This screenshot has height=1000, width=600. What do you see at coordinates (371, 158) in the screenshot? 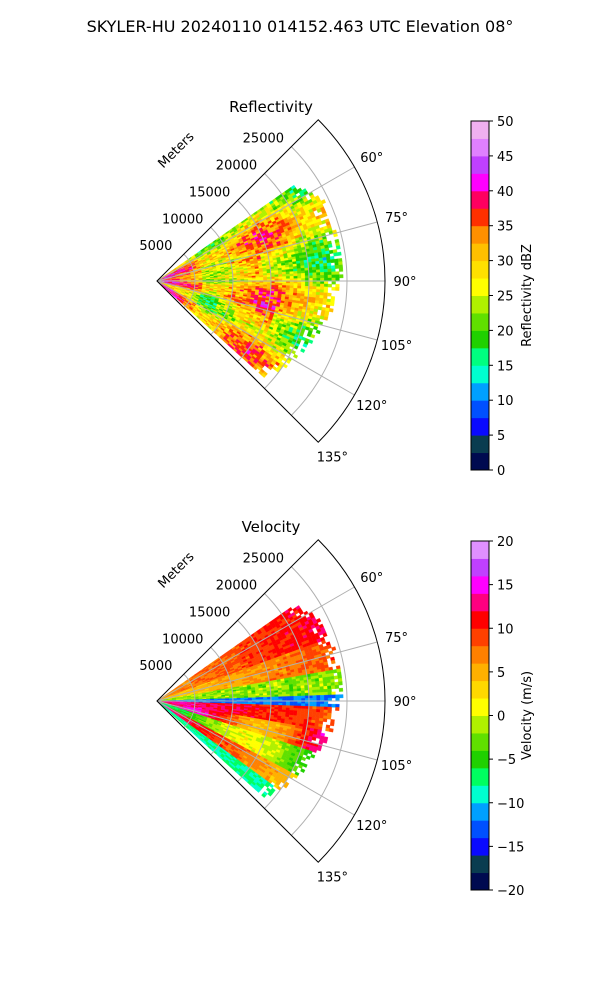
I see `azimuth-tick-label: 60°` at bounding box center [371, 158].